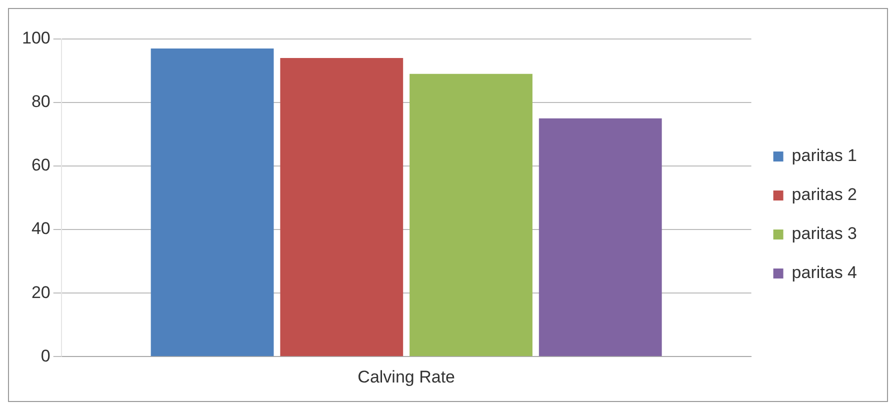 The width and height of the screenshot is (896, 410). What do you see at coordinates (824, 272) in the screenshot?
I see `legend-label: paritas 4` at bounding box center [824, 272].